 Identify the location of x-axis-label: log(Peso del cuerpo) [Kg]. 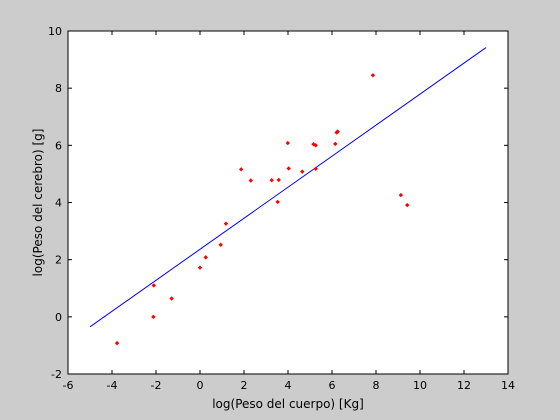
(288, 404).